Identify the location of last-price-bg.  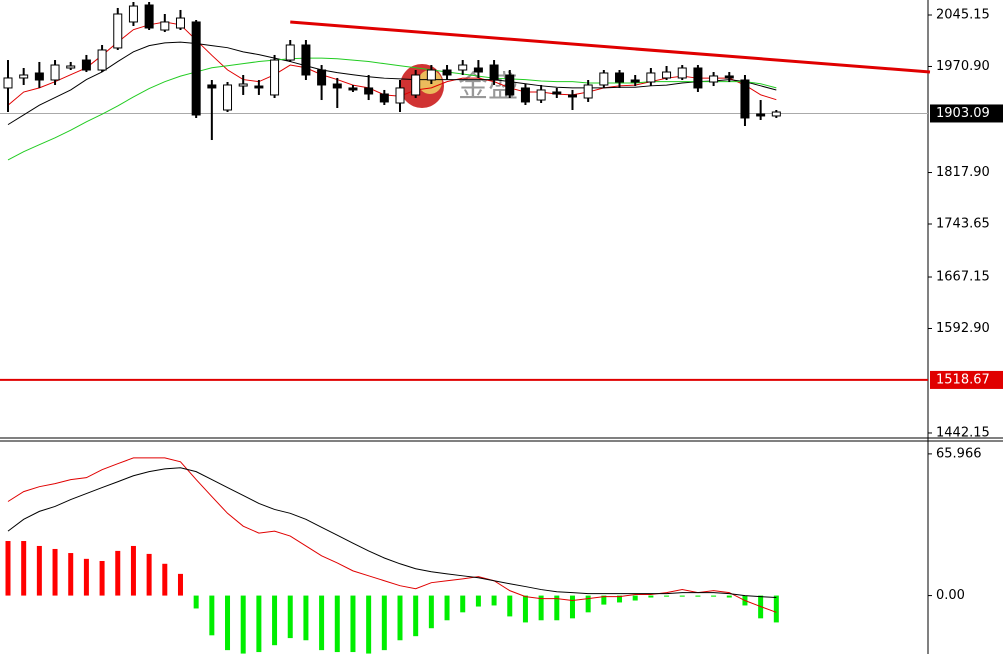
(966, 113).